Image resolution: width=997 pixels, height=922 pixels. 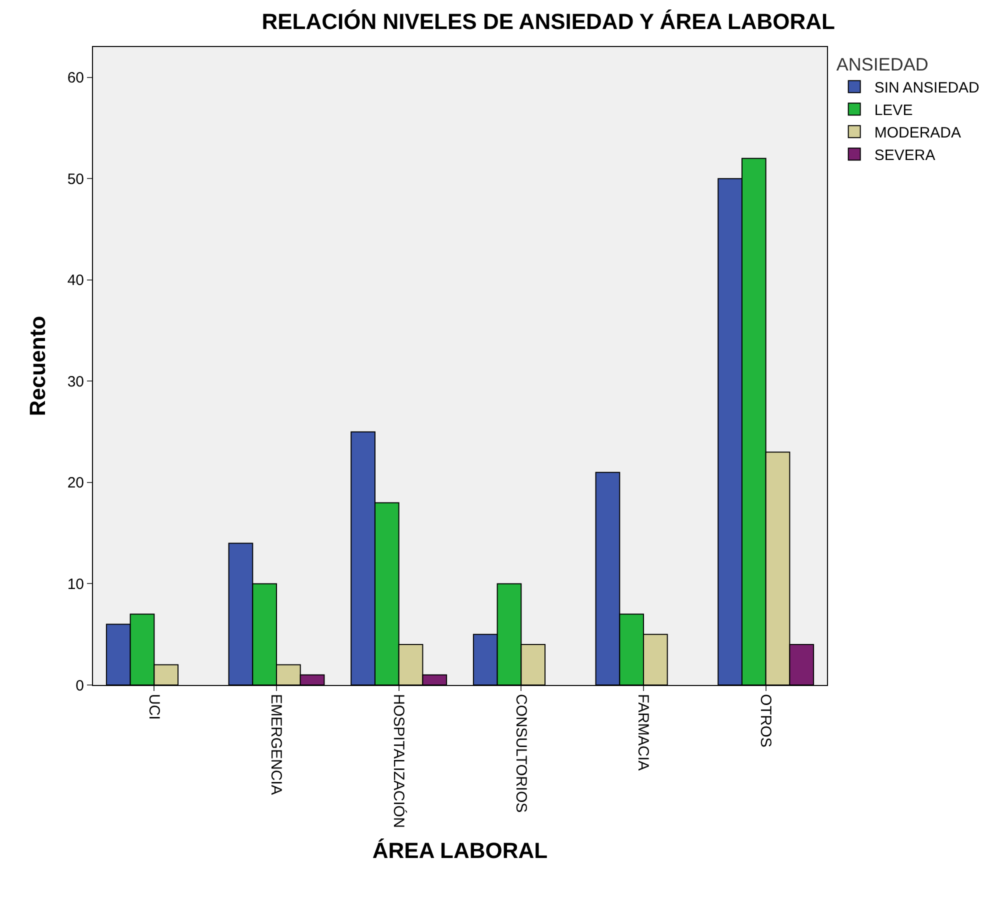 I want to click on y-tick-label: 40, so click(x=75, y=281).